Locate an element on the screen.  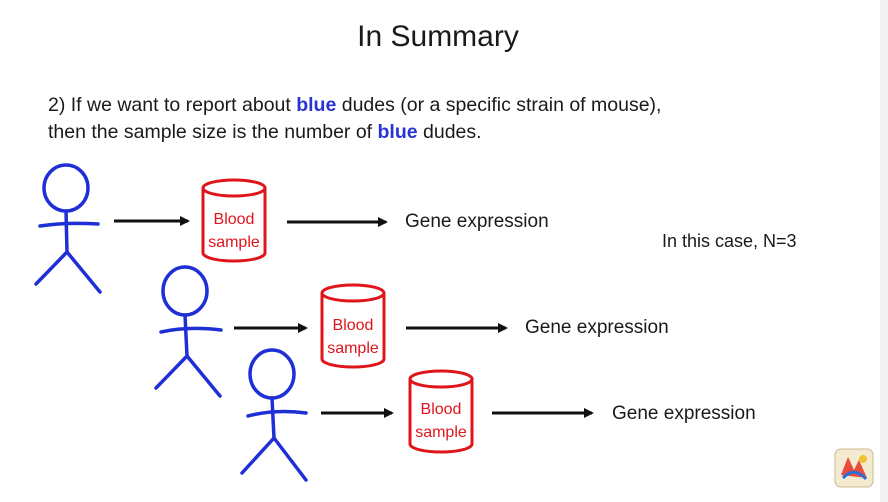
highlight-blue-1: blue is located at coordinates (316, 105).